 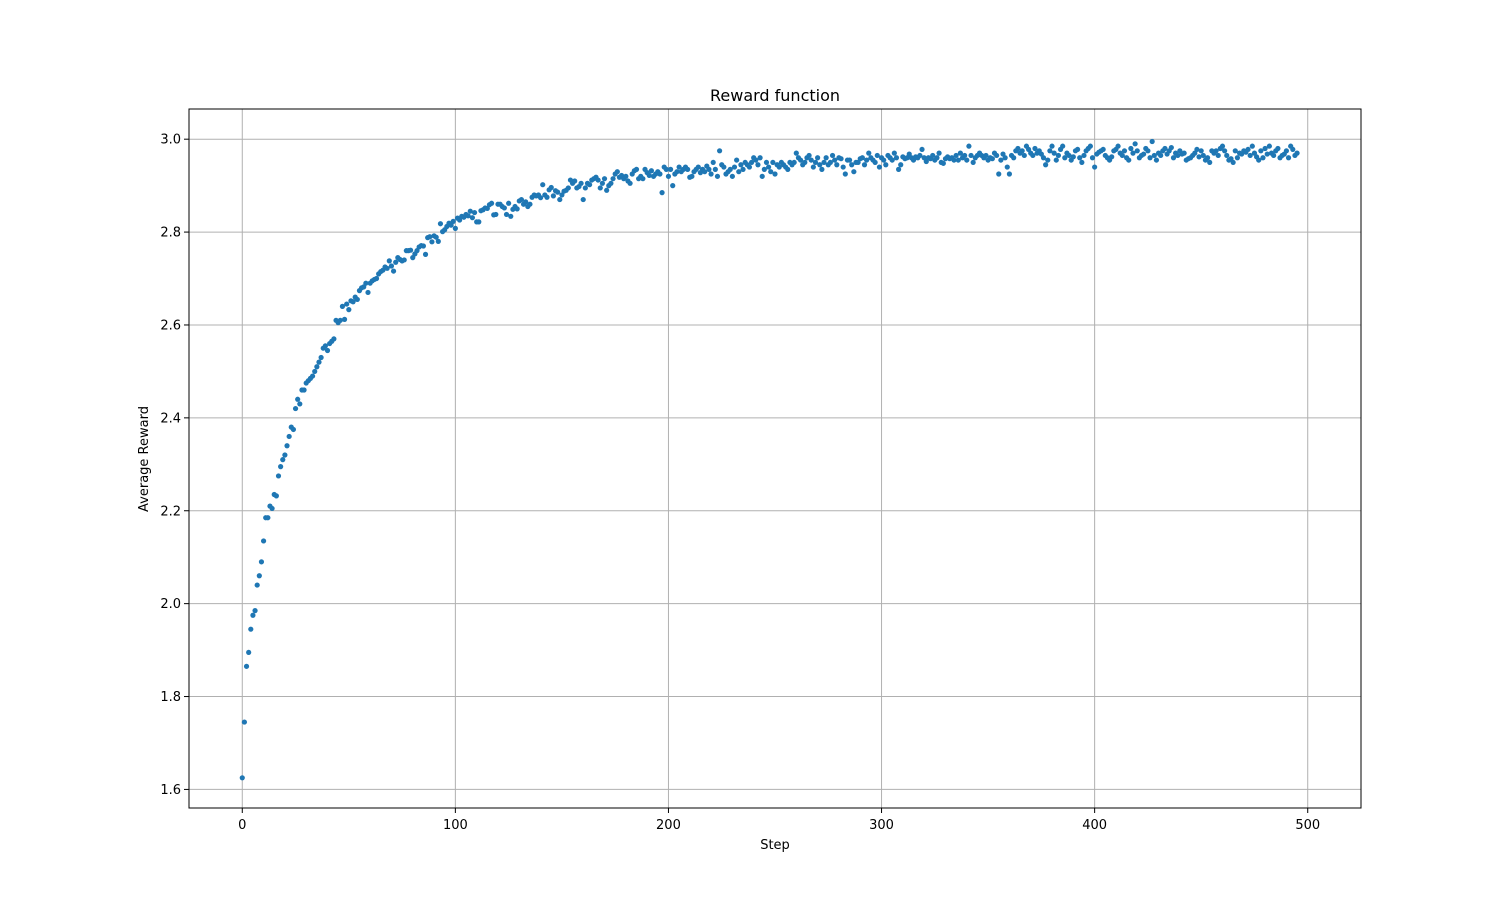 I want to click on y-axis-ticks: 1.6 1.8 2.0 2.2 2.4 2.6 2.8 3.0, so click(x=174, y=465).